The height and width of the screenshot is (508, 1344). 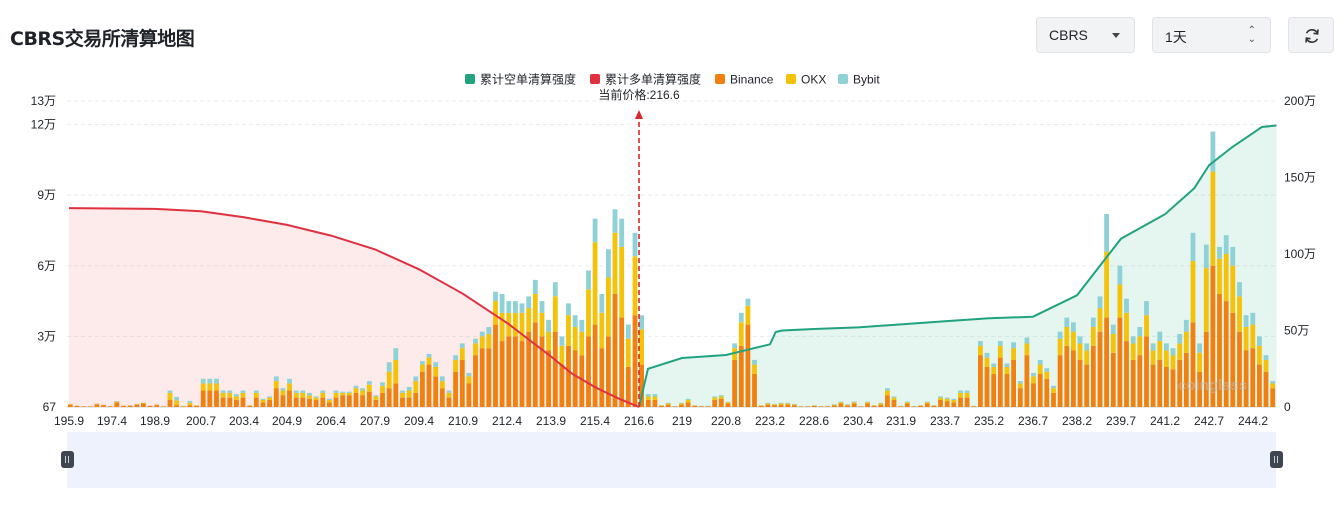 What do you see at coordinates (901, 421) in the screenshot?
I see `x-tick-label: 231.9` at bounding box center [901, 421].